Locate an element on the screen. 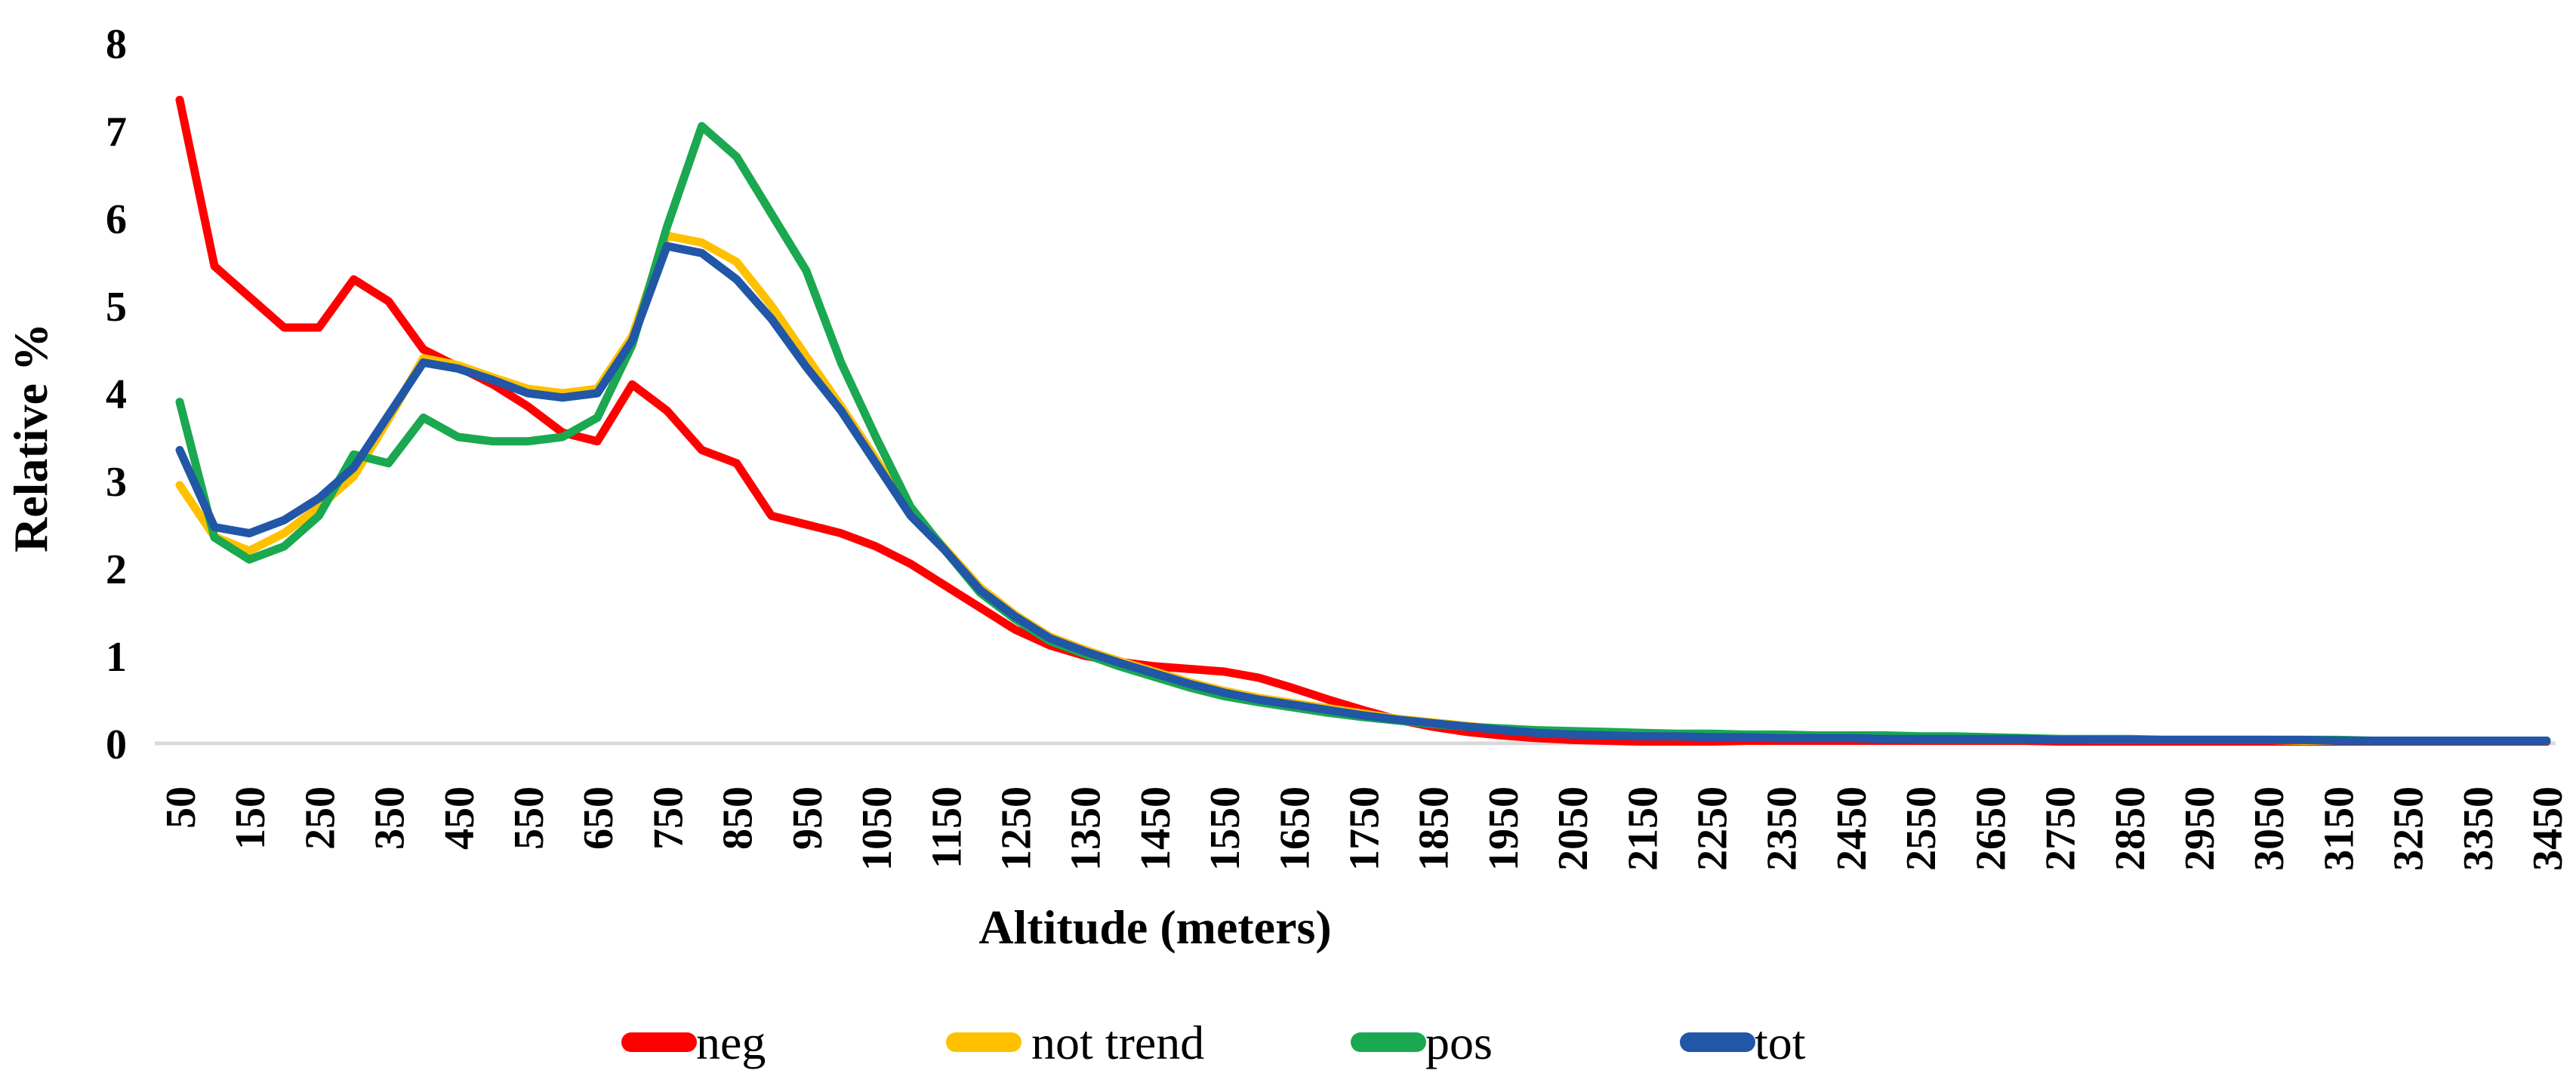 The image size is (2576, 1089). legend-label-pos: pos is located at coordinates (1459, 1042).